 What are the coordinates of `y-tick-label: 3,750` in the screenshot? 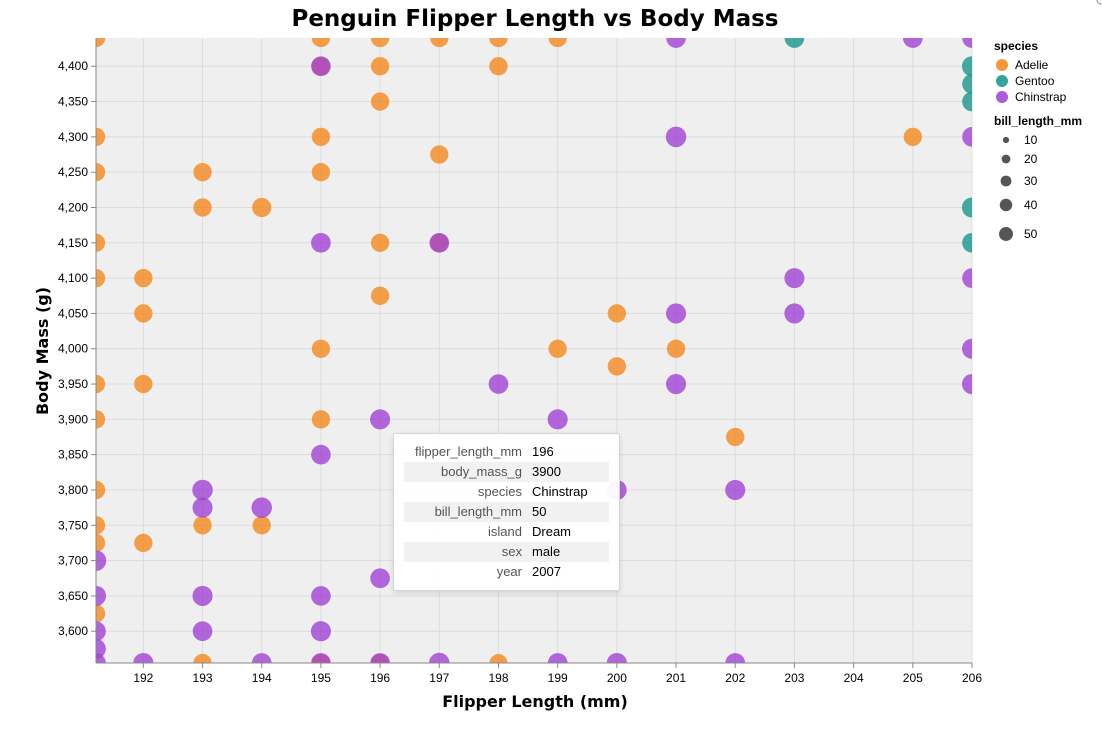 It's located at (73, 525).